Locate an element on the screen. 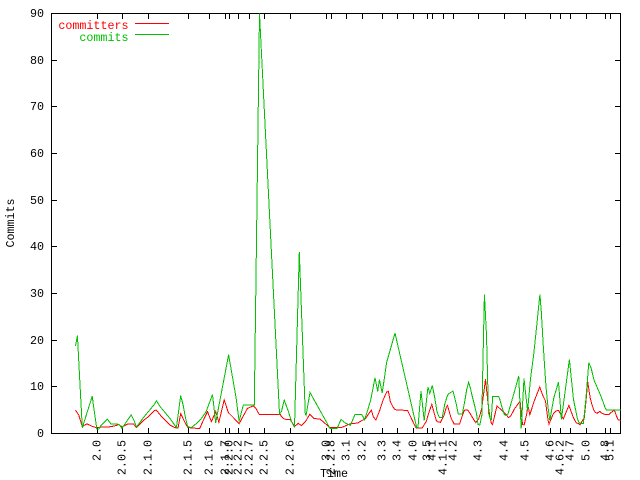 This screenshot has width=640, height=480. svg-text: 5.1 is located at coordinates (611, 450).